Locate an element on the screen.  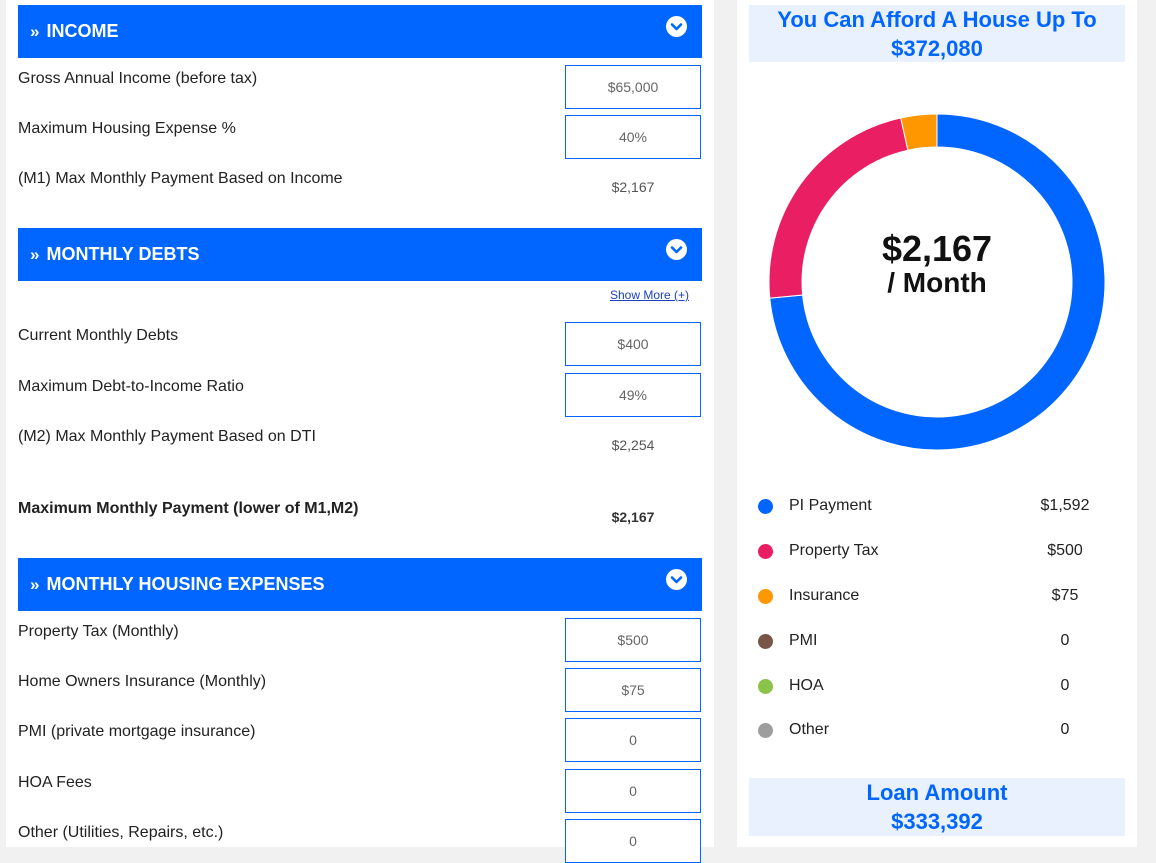
dti-label: Maximum Debt-to-Income Ratio is located at coordinates (131, 386).